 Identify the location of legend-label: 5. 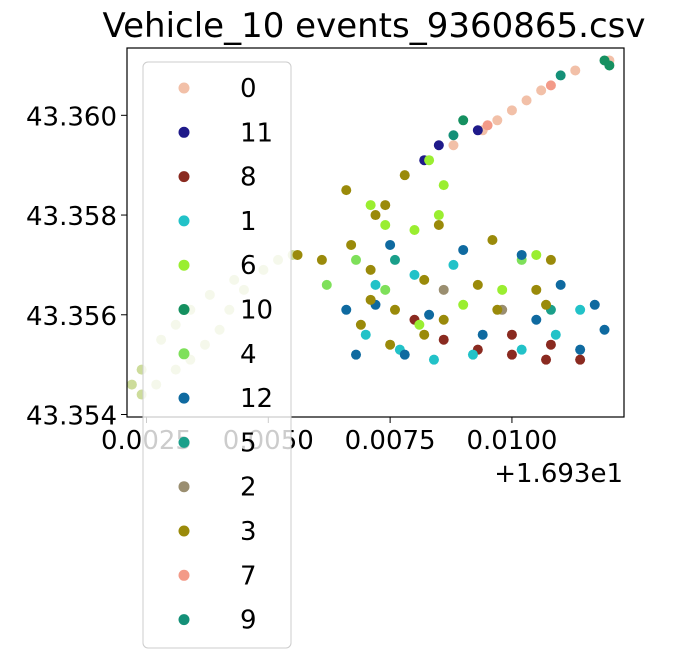
(248, 443).